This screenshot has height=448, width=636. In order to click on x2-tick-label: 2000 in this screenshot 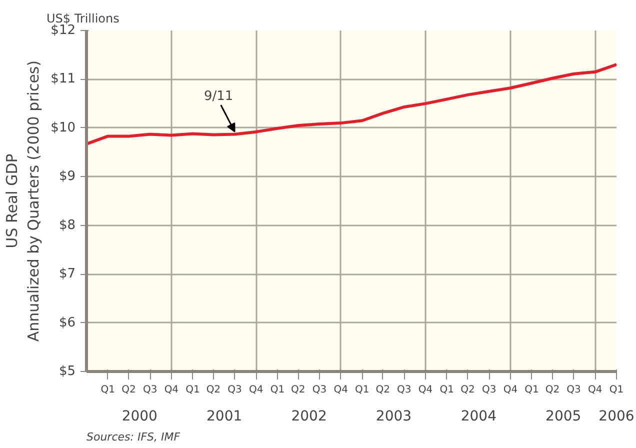, I will do `click(140, 416)`.